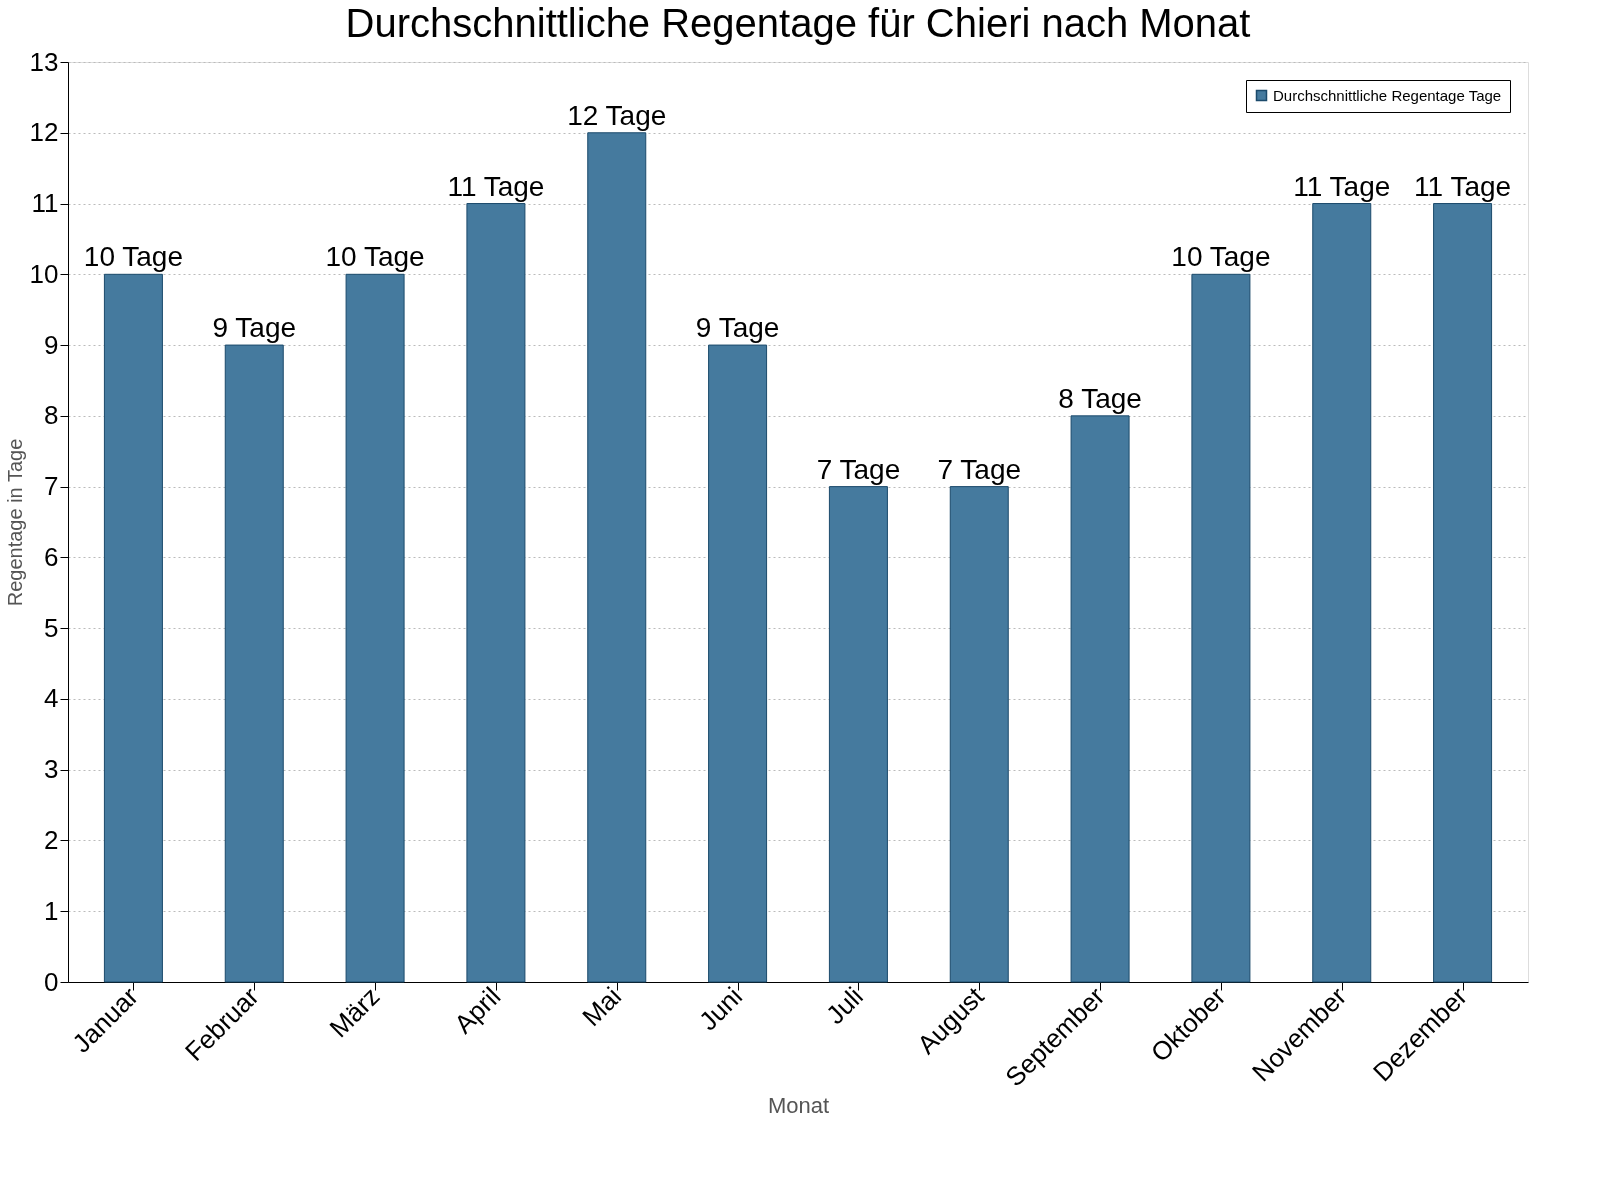  Describe the element at coordinates (51, 556) in the screenshot. I see `y-tick-label: 6` at that location.